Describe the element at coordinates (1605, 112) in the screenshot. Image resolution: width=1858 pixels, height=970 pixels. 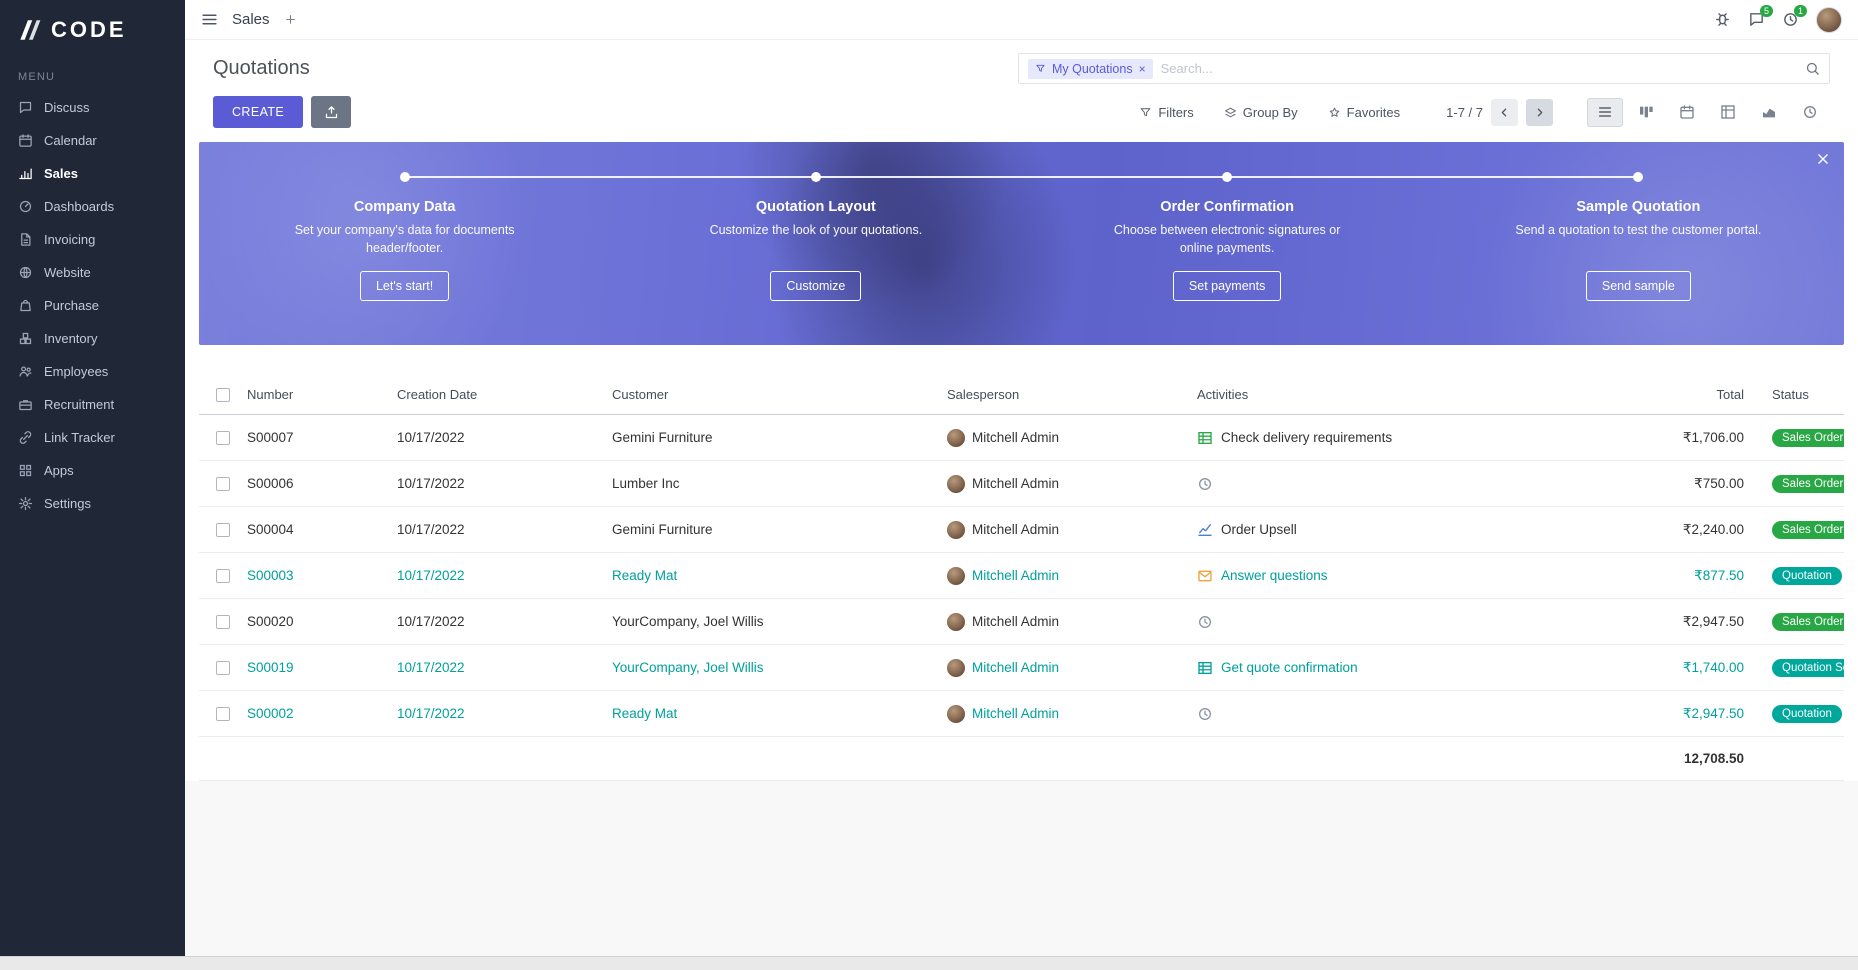
I see `view-list-button` at that location.